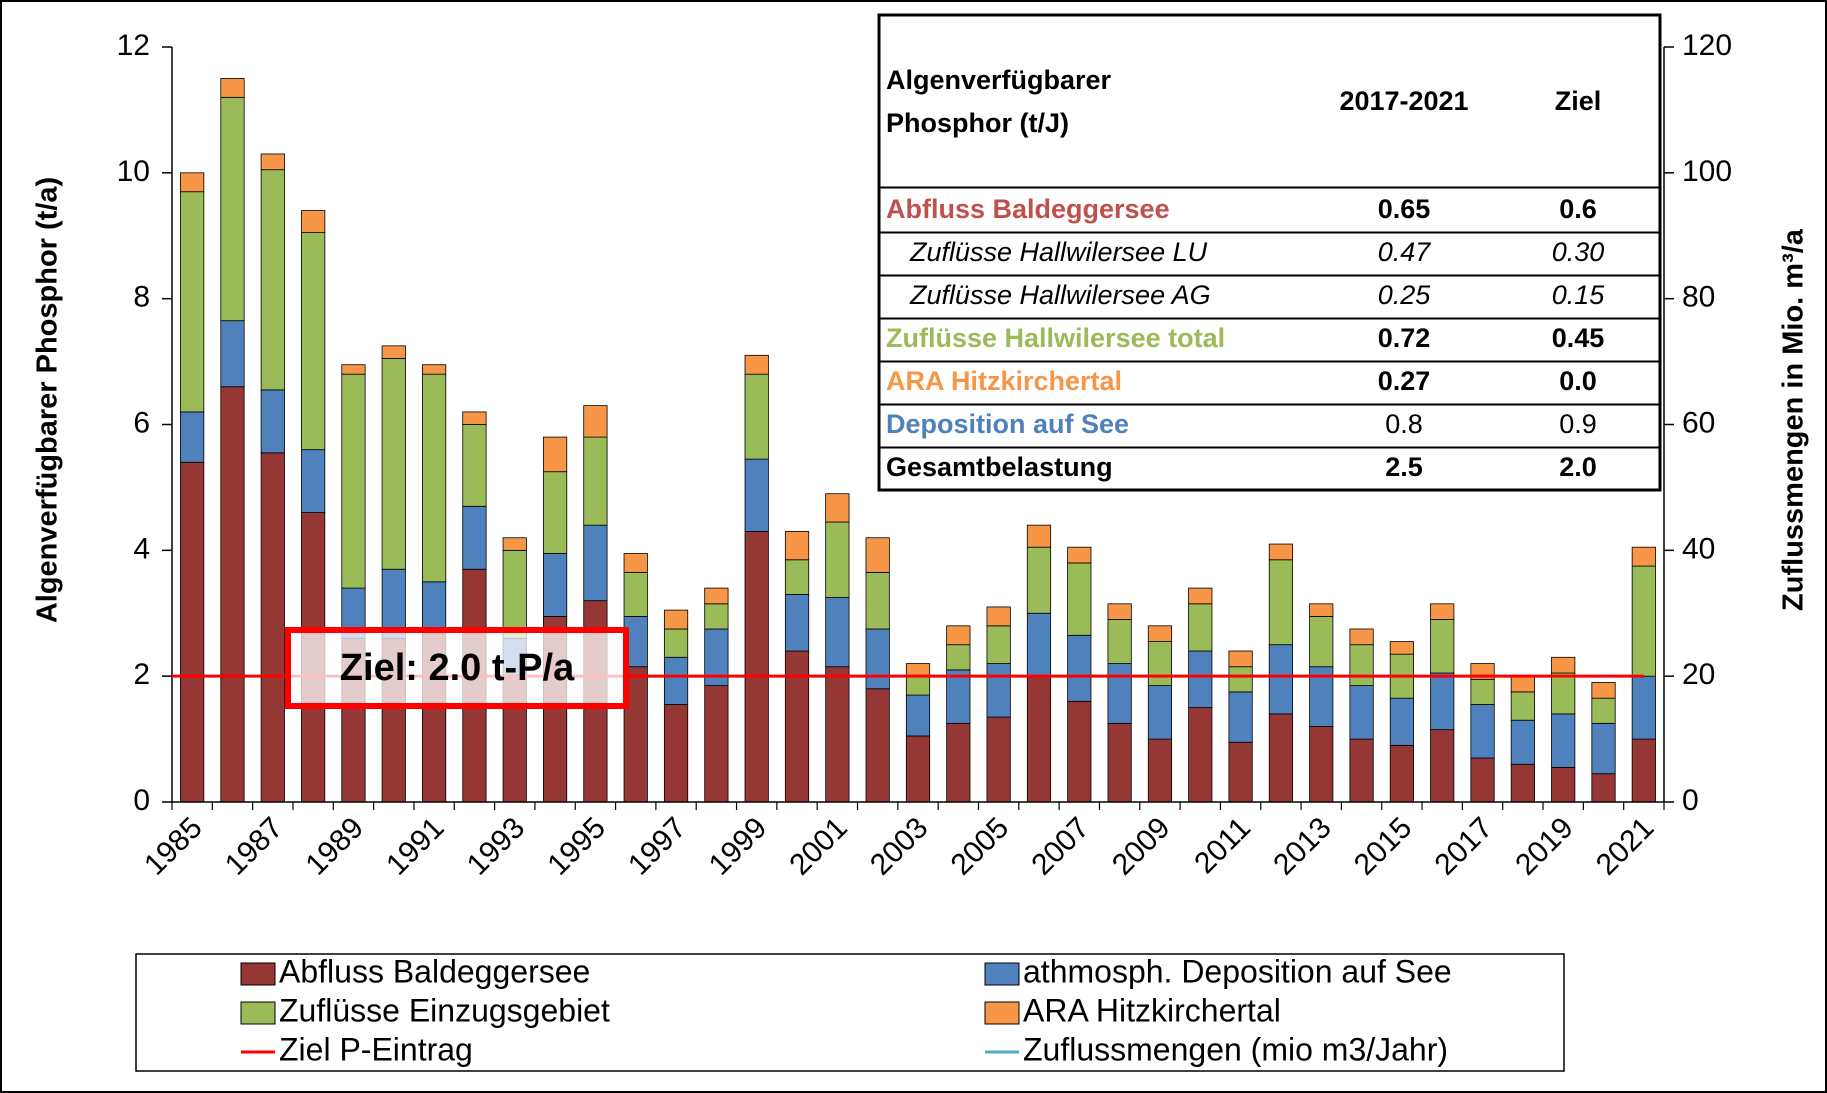 This screenshot has width=1827, height=1093. Describe the element at coordinates (1404, 424) in the screenshot. I see `table-cell: 0.8` at that location.